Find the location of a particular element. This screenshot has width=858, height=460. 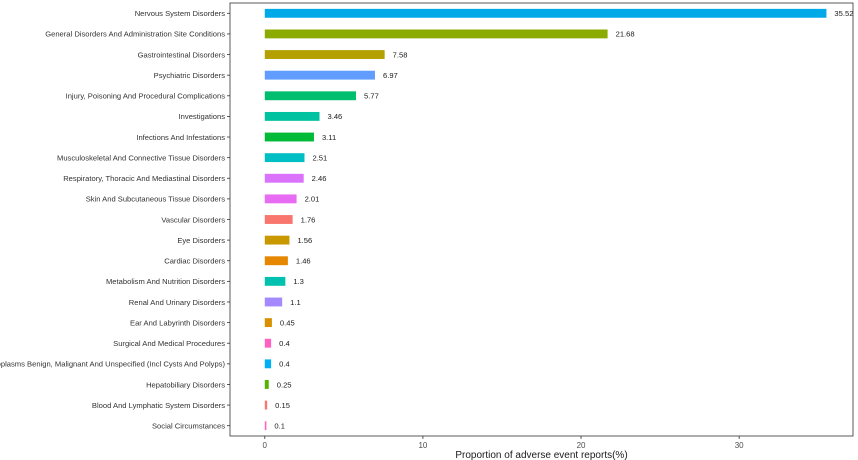

category-label: Social Circumstances is located at coordinates (188, 425).